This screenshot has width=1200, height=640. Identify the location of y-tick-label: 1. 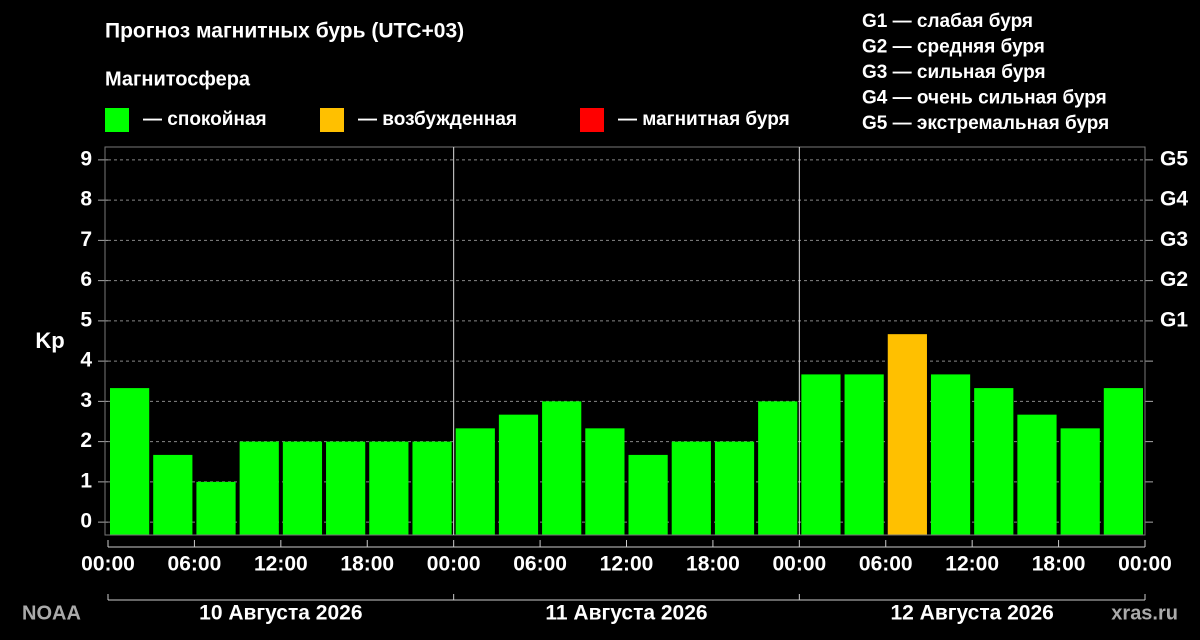
(86, 480).